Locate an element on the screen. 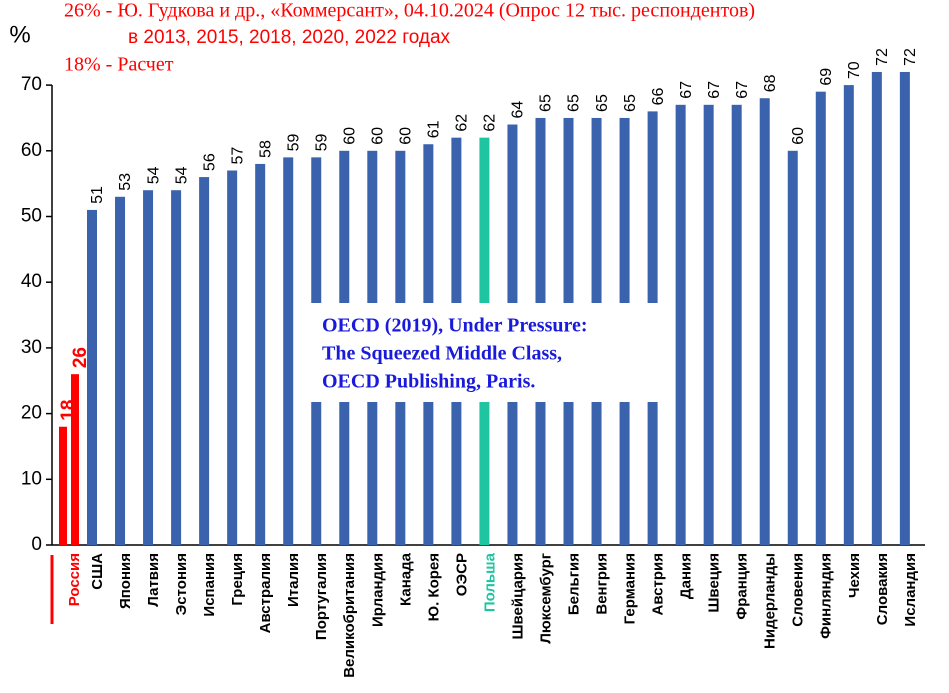 The width and height of the screenshot is (949, 693). value-label: 26 is located at coordinates (80, 357).